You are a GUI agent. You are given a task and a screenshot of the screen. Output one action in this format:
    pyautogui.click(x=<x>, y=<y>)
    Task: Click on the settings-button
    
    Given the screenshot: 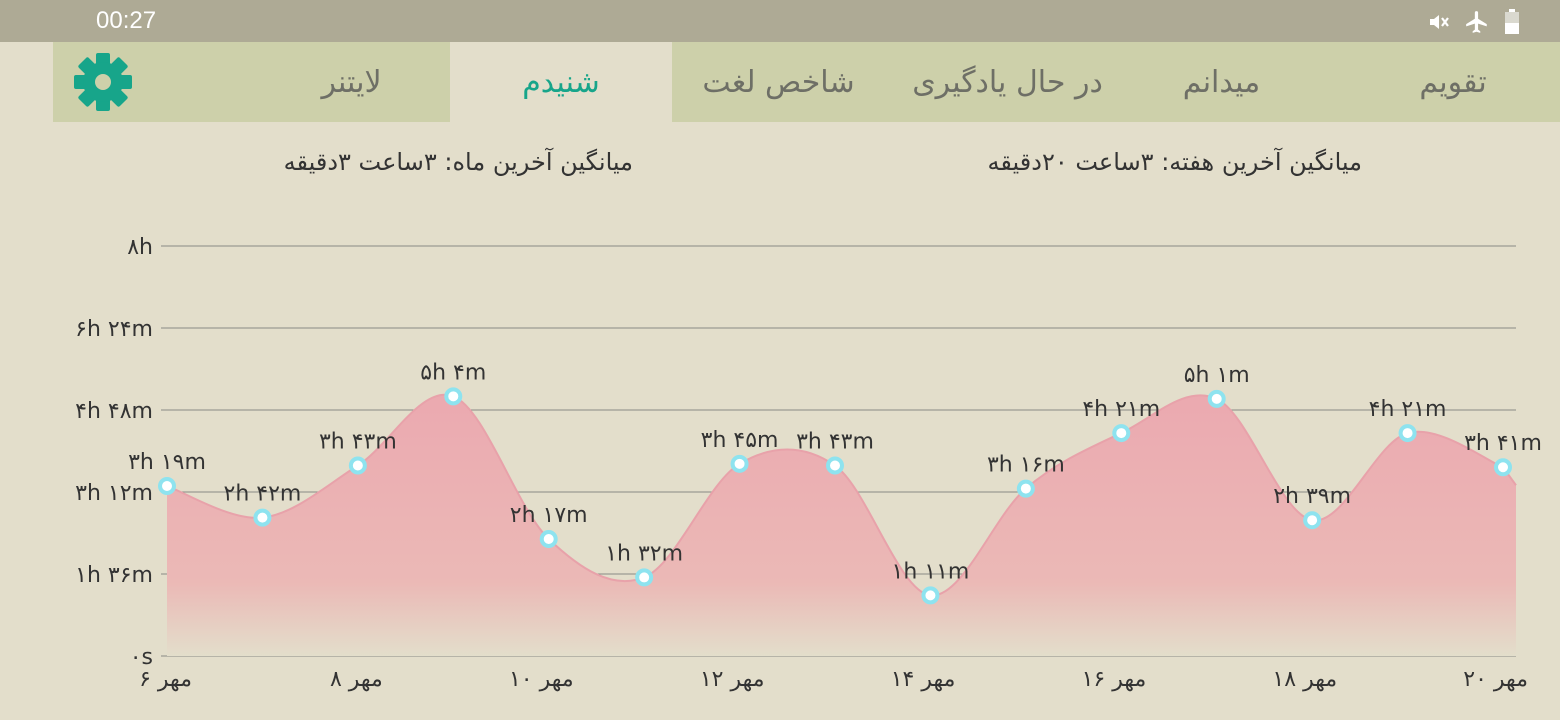 What is the action you would take?
    pyautogui.click(x=103, y=82)
    